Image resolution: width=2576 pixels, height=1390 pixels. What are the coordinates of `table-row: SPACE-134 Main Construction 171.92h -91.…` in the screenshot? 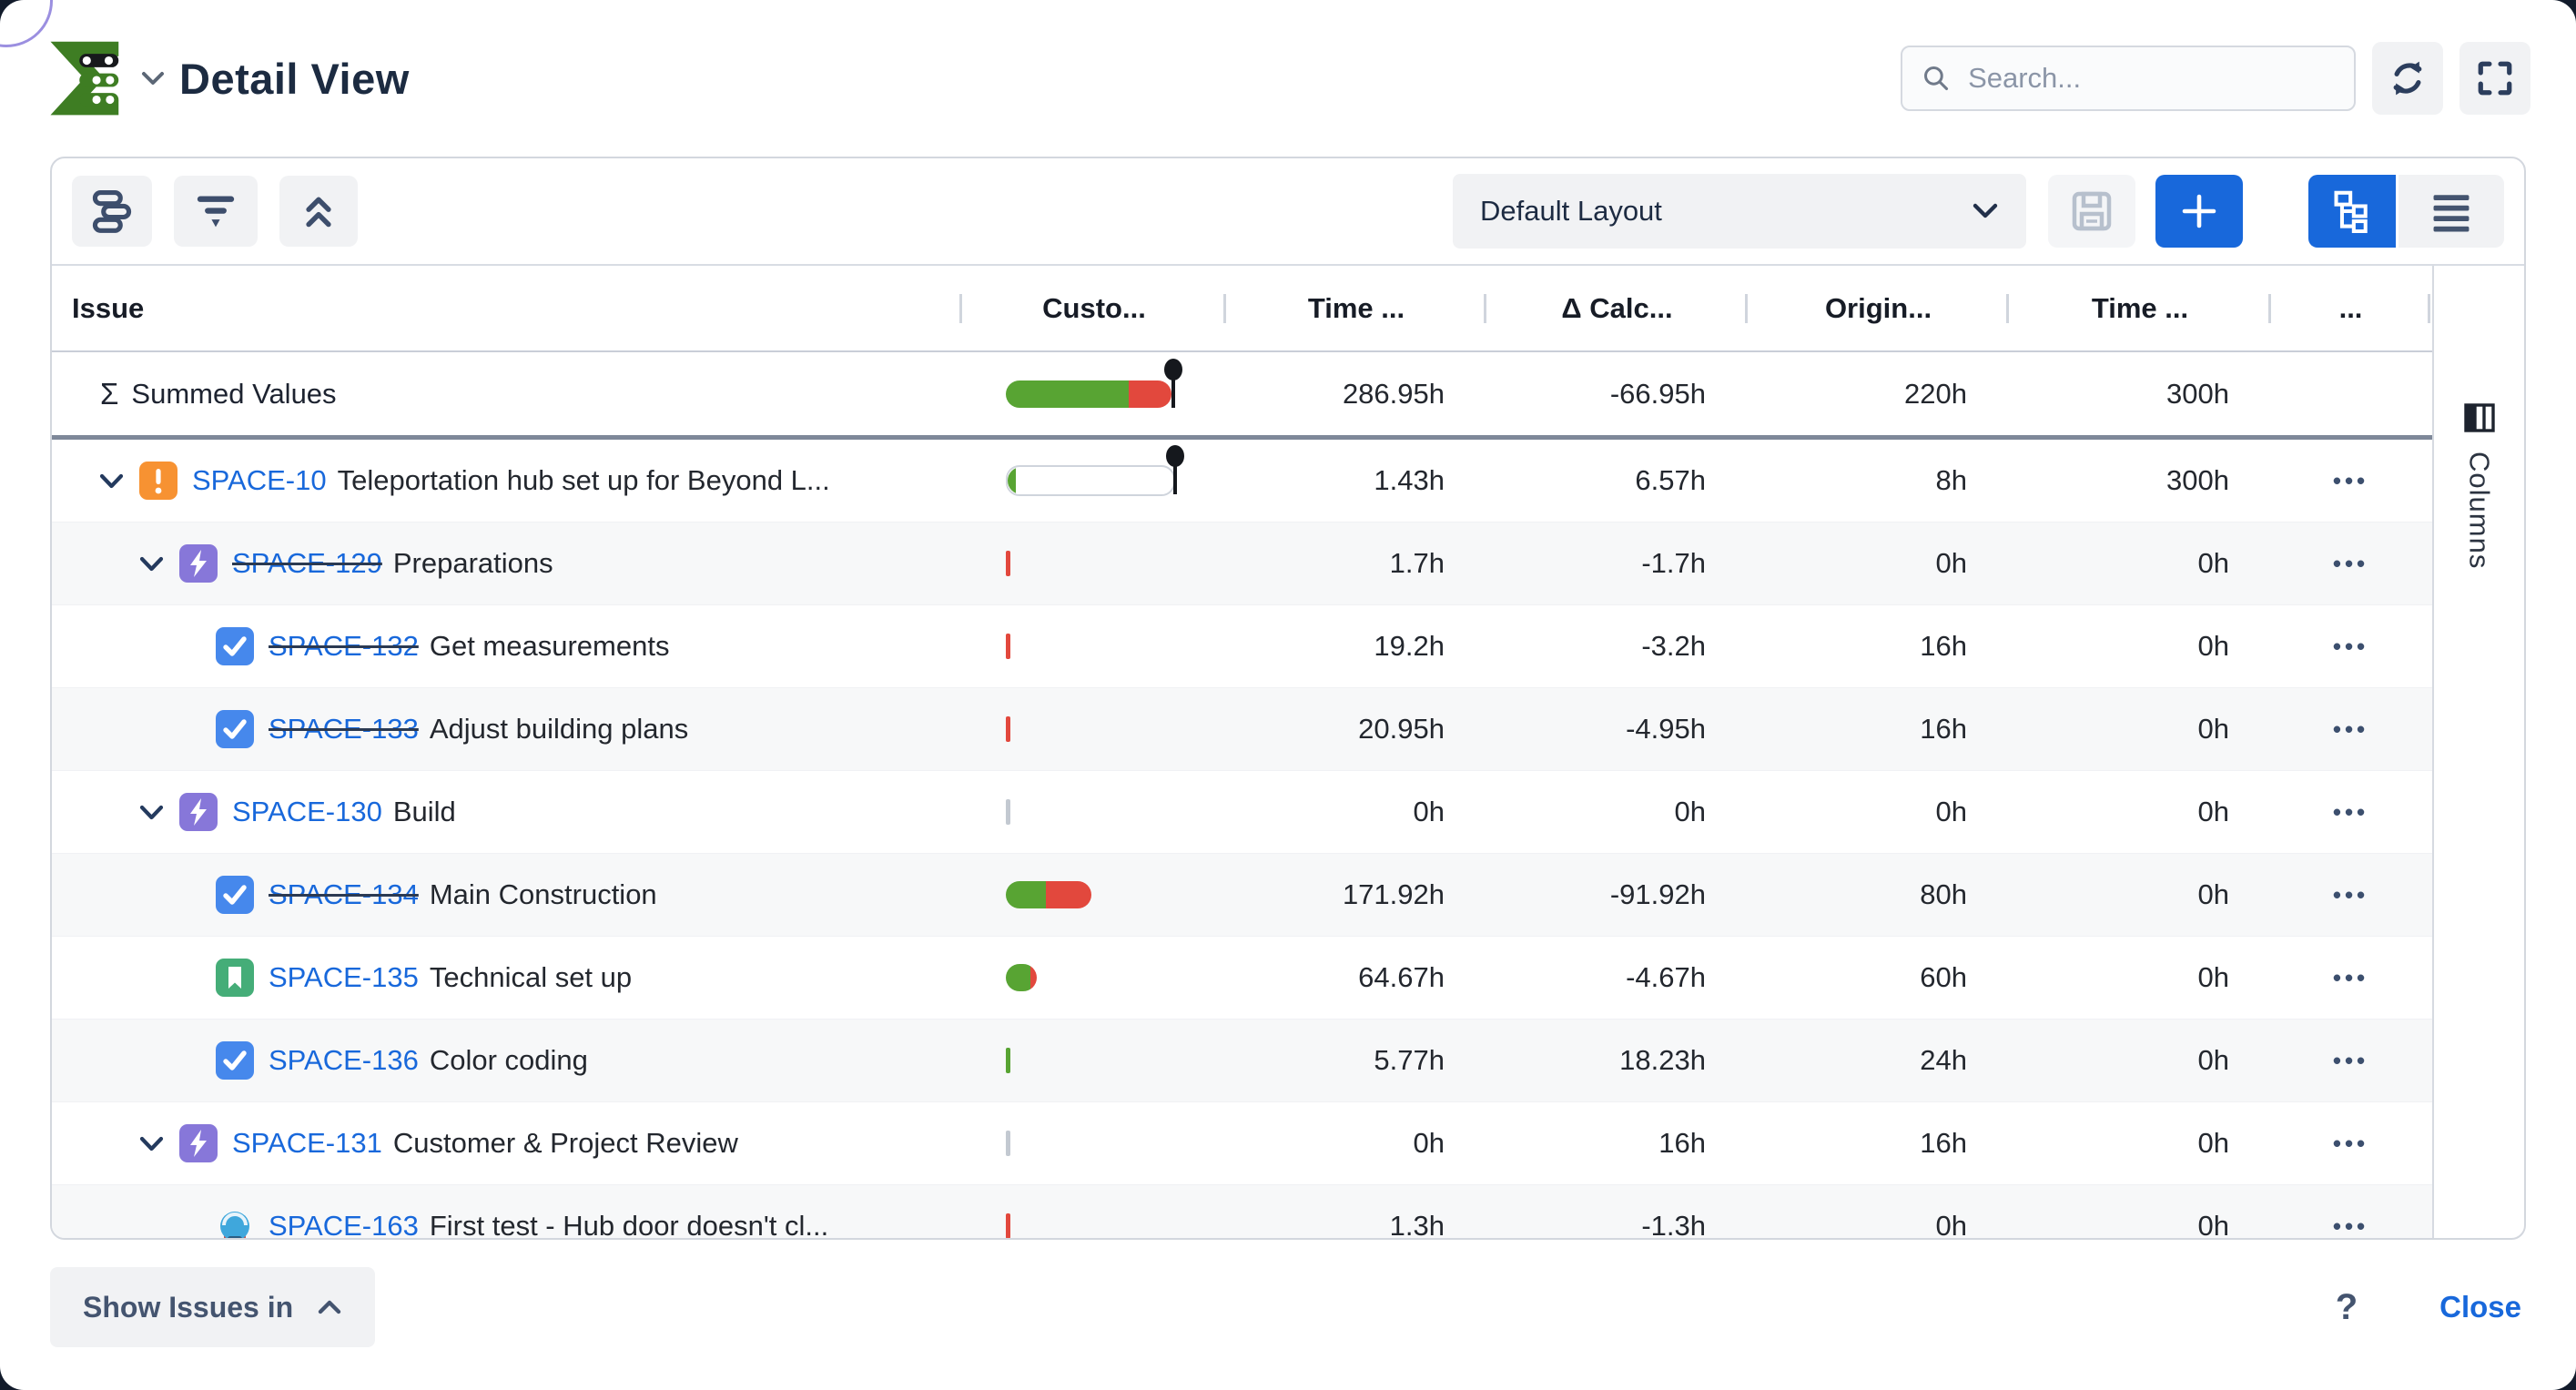 It's located at (1242, 895).